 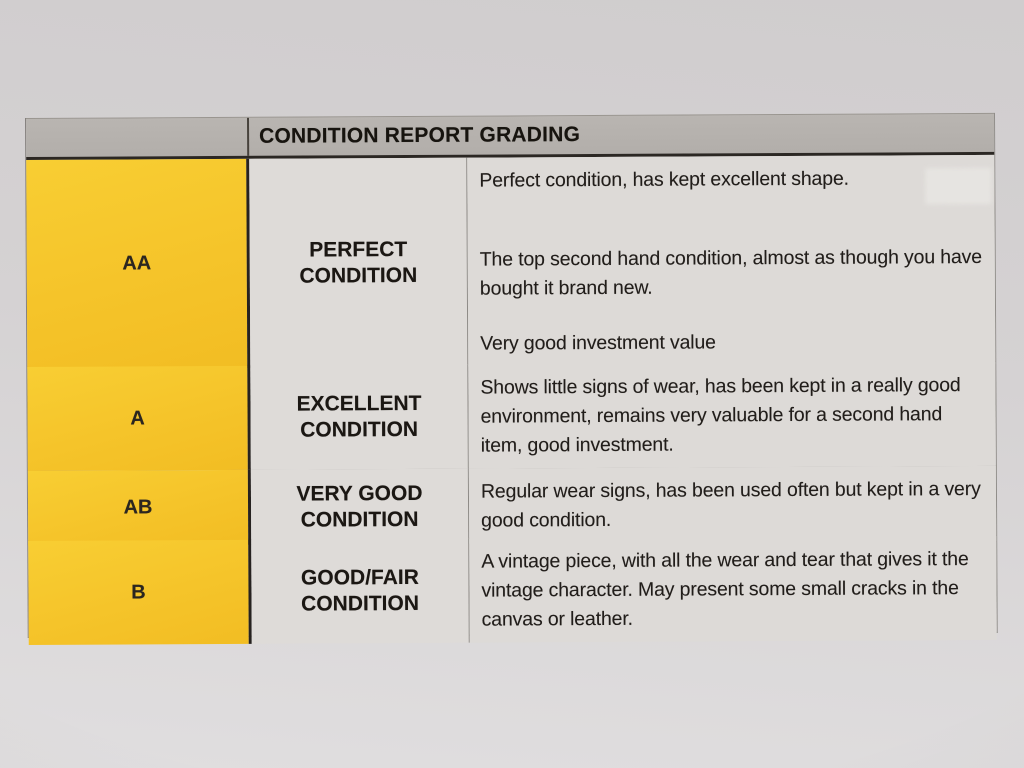 I want to click on condition-label-cell: EXCELLENT CONDITION, so click(x=359, y=417).